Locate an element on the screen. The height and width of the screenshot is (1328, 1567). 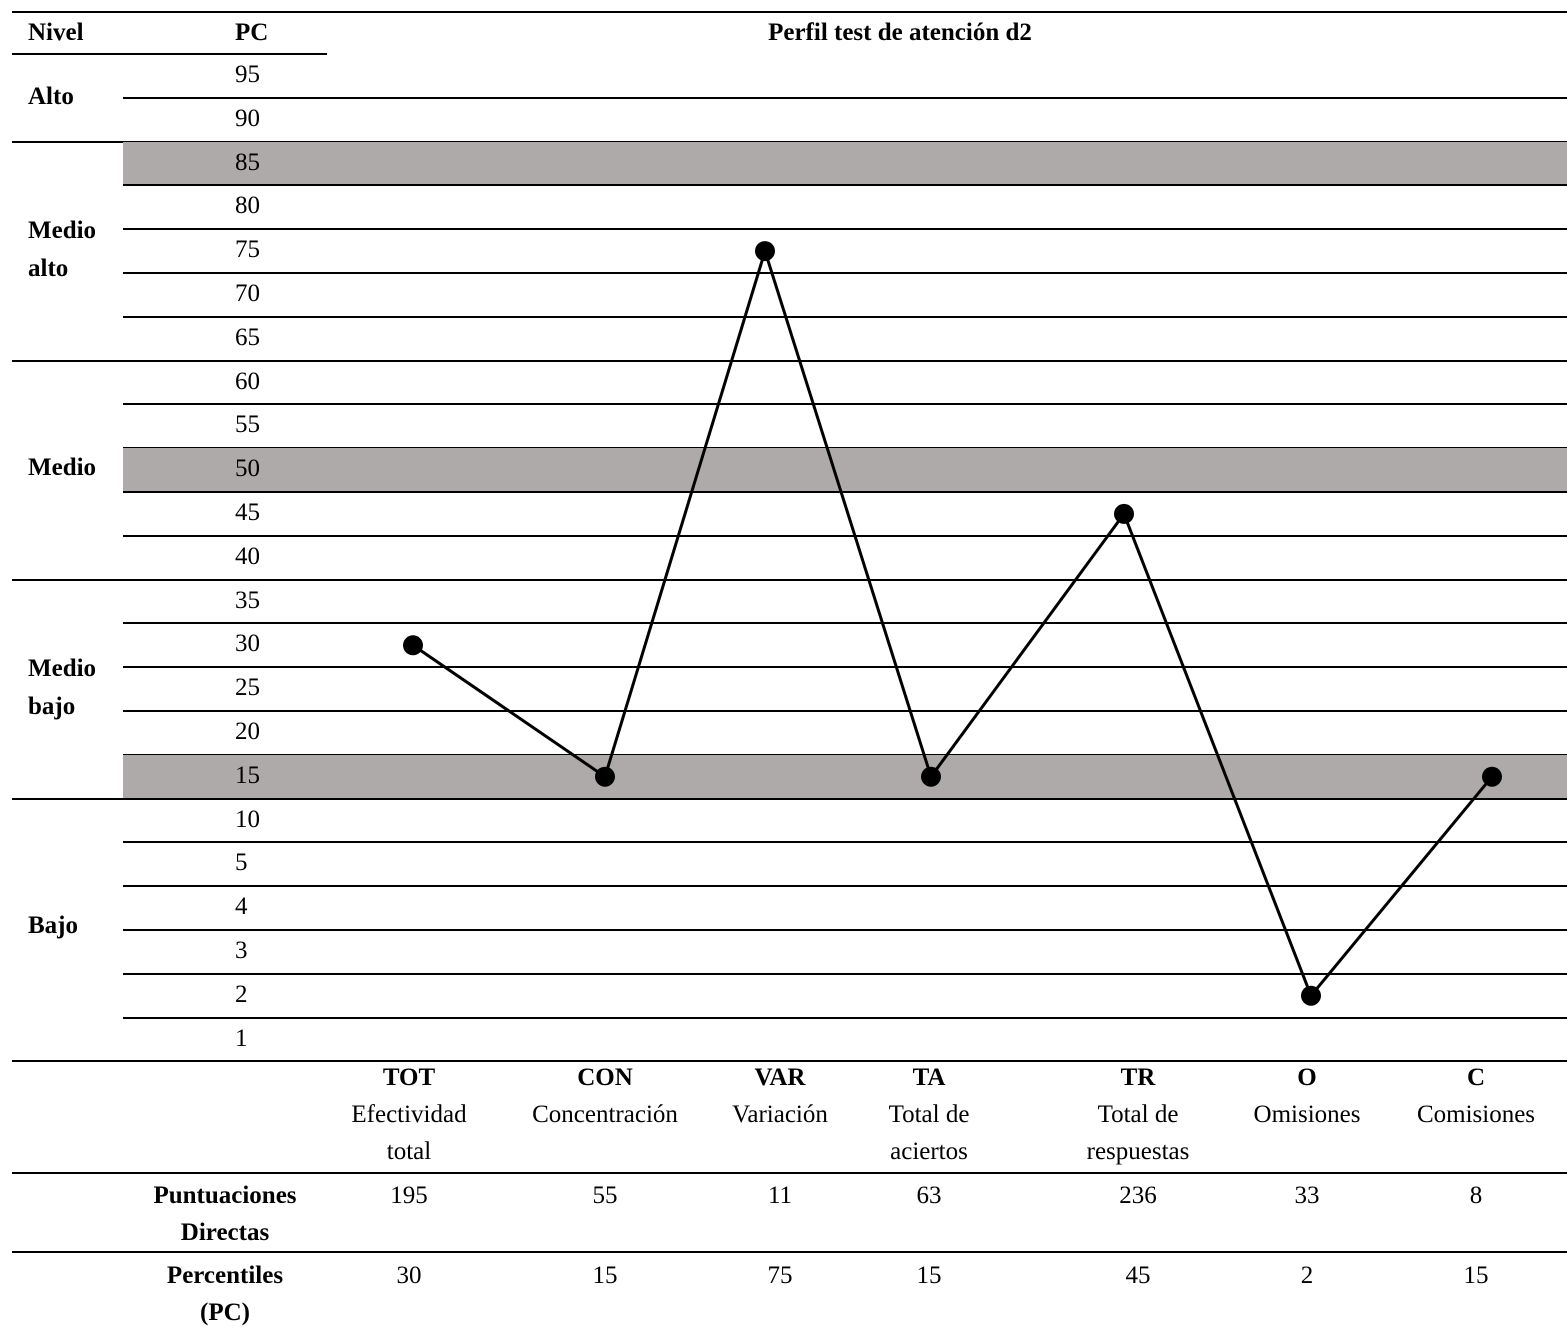
pd-row-label: Puntuaciones is located at coordinates (225, 1195).